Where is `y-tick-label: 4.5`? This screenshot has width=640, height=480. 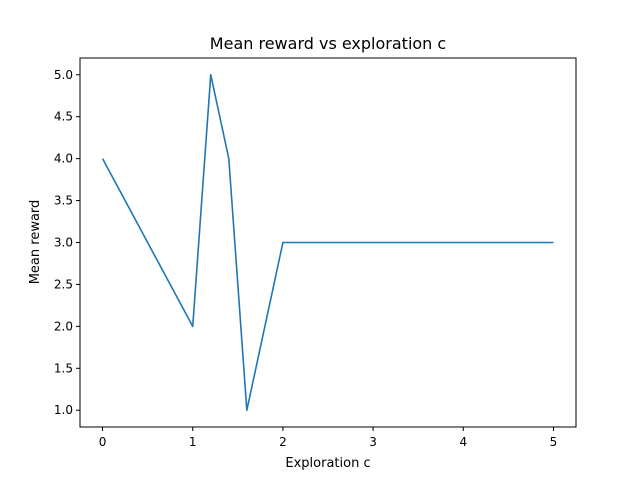
y-tick-label: 4.5 is located at coordinates (63, 117).